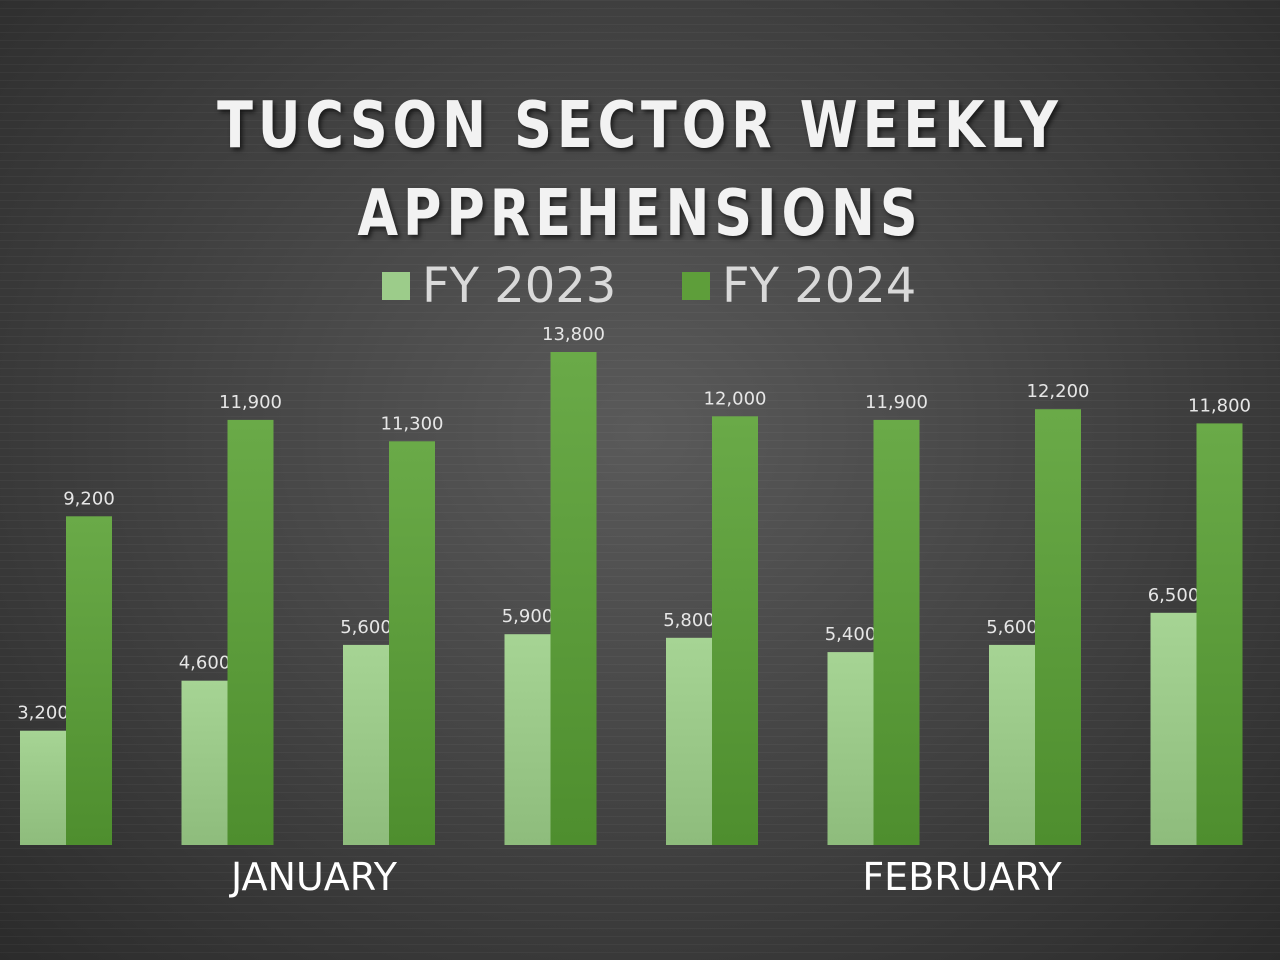  I want to click on data-label-fy2023-6: 5,400, so click(851, 634).